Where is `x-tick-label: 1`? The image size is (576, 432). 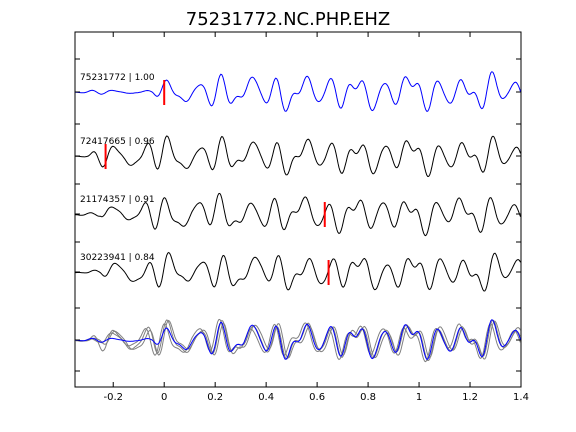
x-tick-label: 1 is located at coordinates (419, 397).